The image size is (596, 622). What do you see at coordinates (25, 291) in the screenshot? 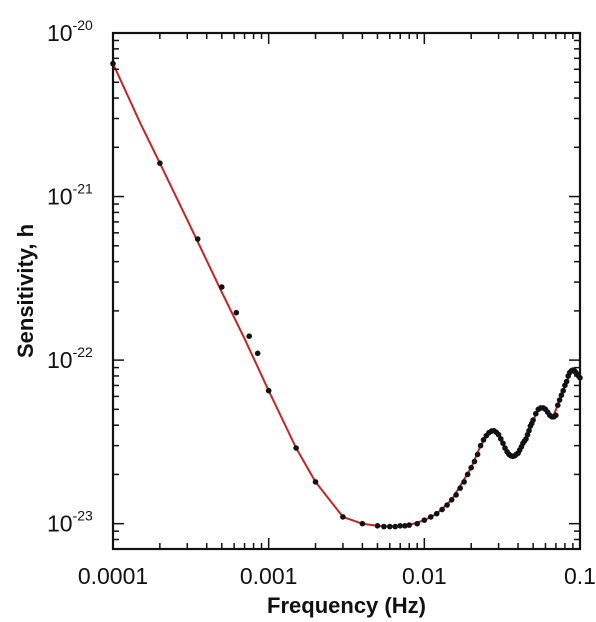
I see `y-axis-label: Sensitivity, h` at bounding box center [25, 291].